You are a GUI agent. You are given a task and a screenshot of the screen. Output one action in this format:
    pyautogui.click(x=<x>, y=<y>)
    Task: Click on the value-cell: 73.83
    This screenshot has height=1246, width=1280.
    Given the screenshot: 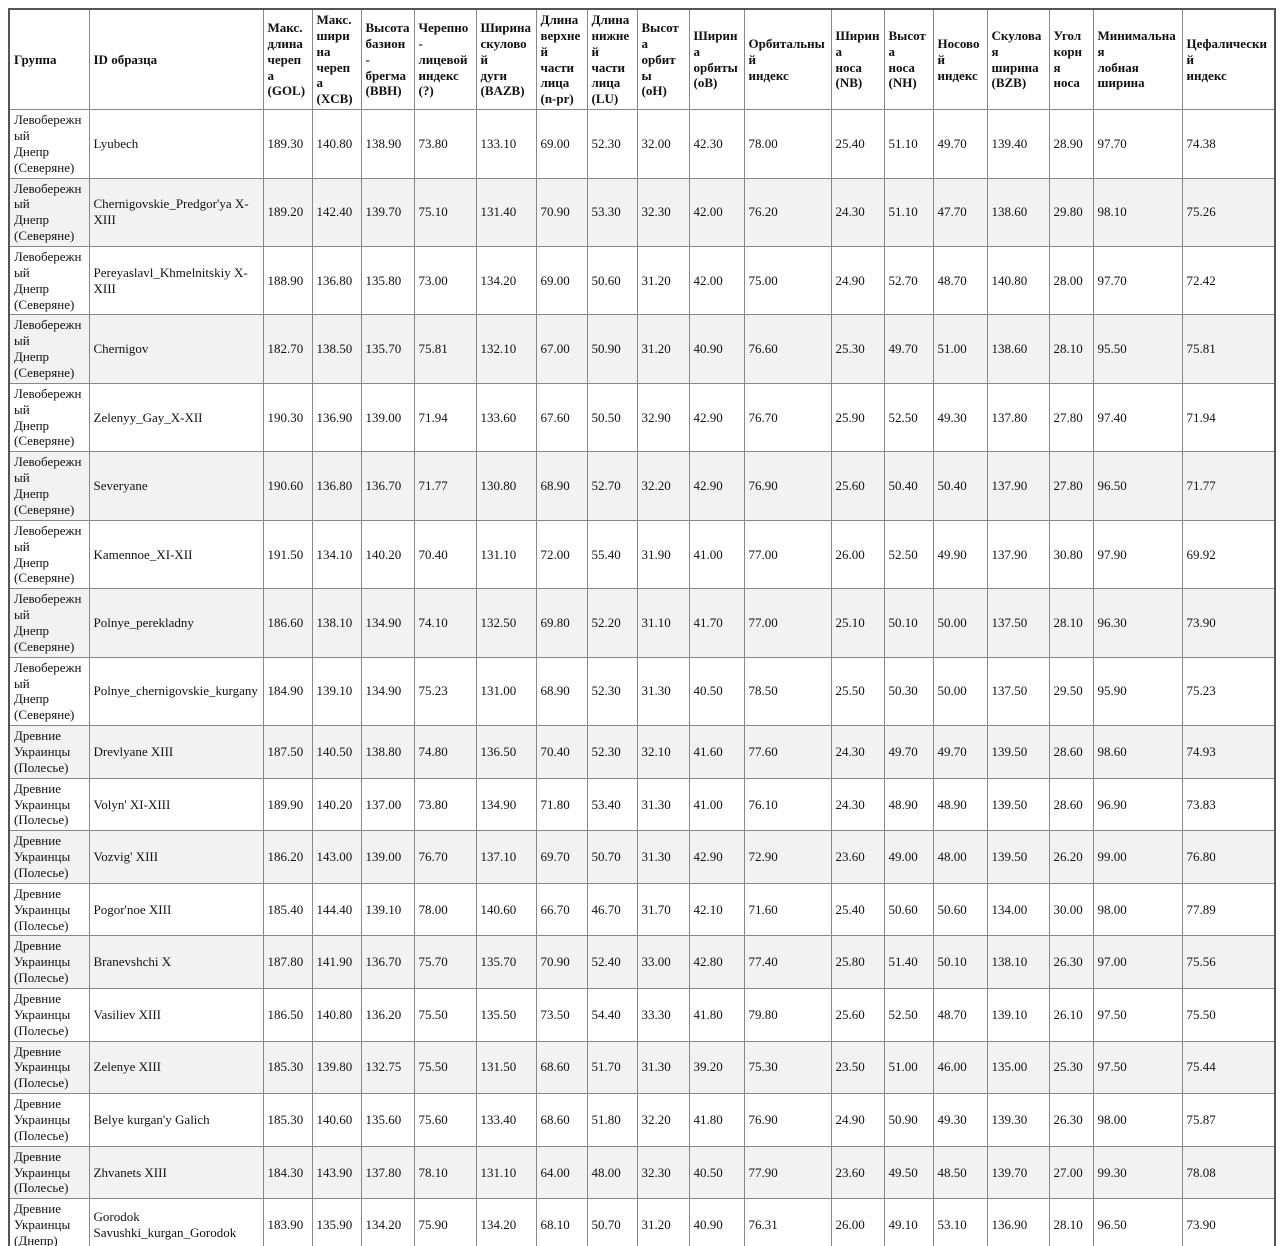 What is the action you would take?
    pyautogui.click(x=1228, y=804)
    